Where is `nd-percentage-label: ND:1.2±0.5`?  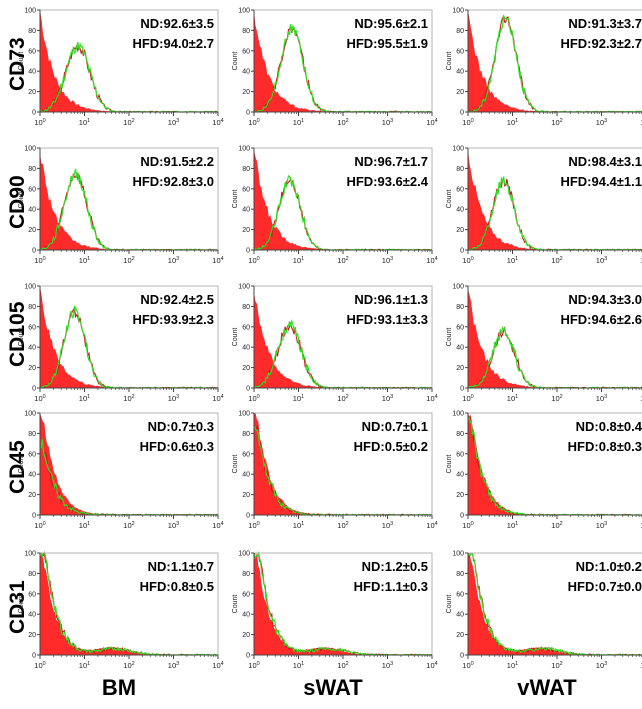 nd-percentage-label: ND:1.2±0.5 is located at coordinates (395, 566).